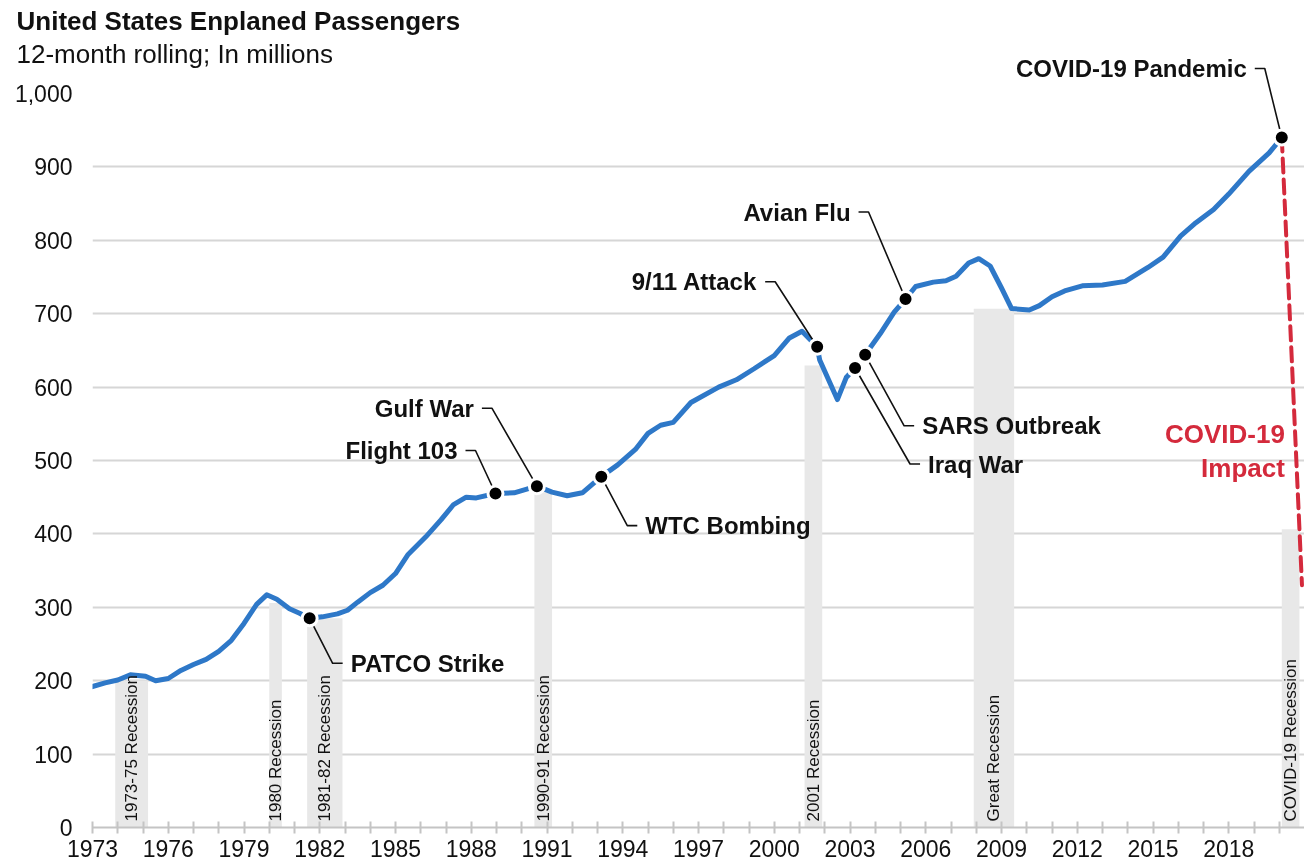 The height and width of the screenshot is (868, 1304). Describe the element at coordinates (244, 848) in the screenshot. I see `x-tick-label: 1979` at that location.